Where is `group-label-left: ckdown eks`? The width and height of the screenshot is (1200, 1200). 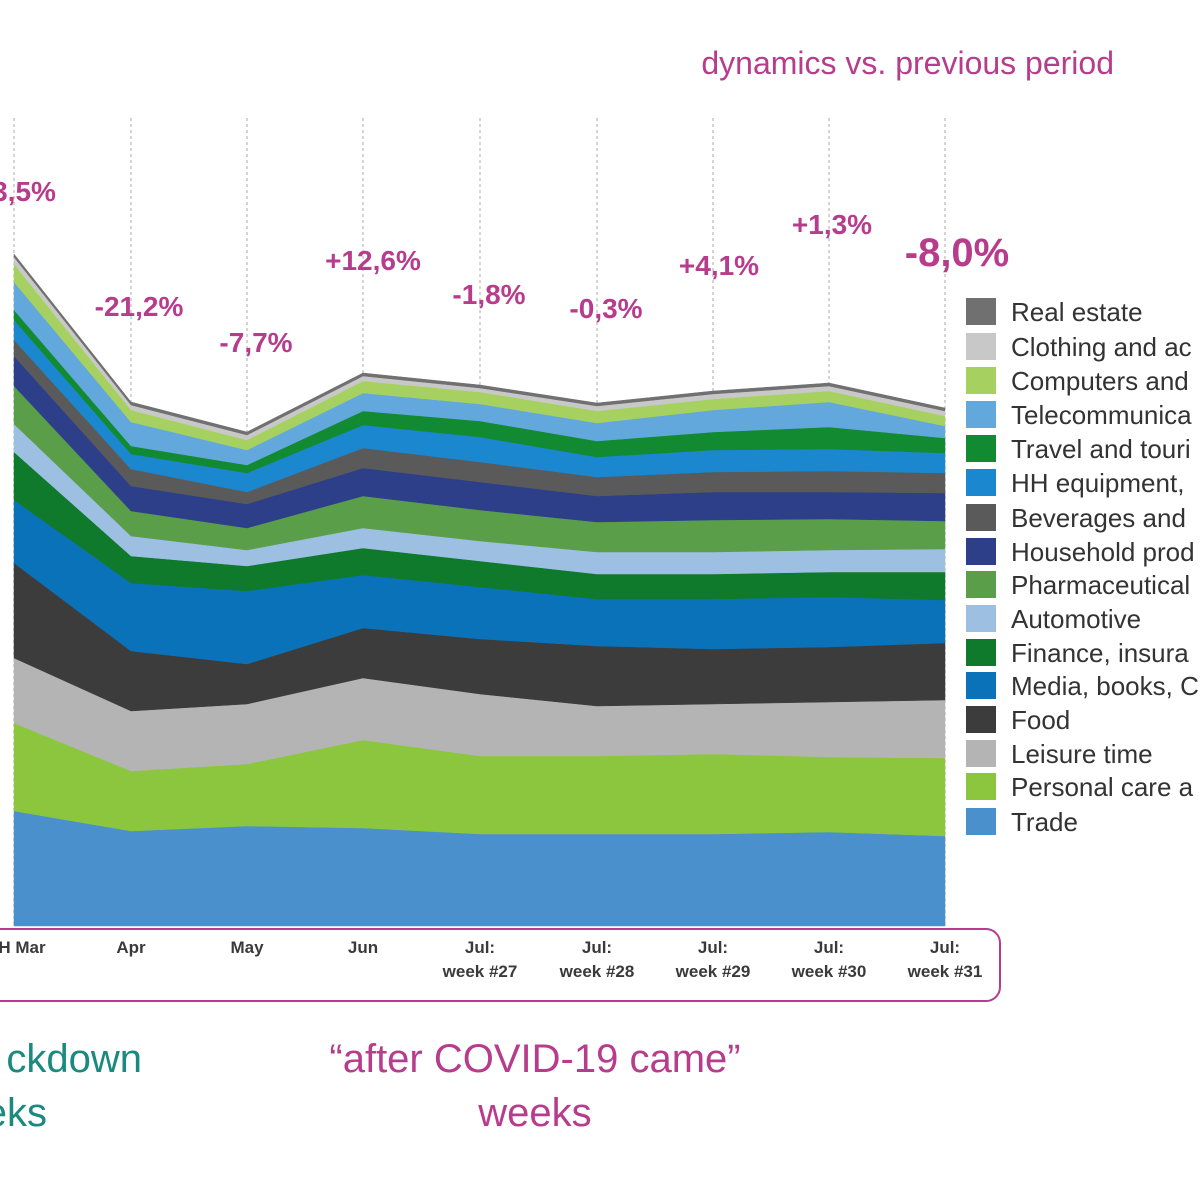
group-label-left: ckdown eks is located at coordinates (71, 1086).